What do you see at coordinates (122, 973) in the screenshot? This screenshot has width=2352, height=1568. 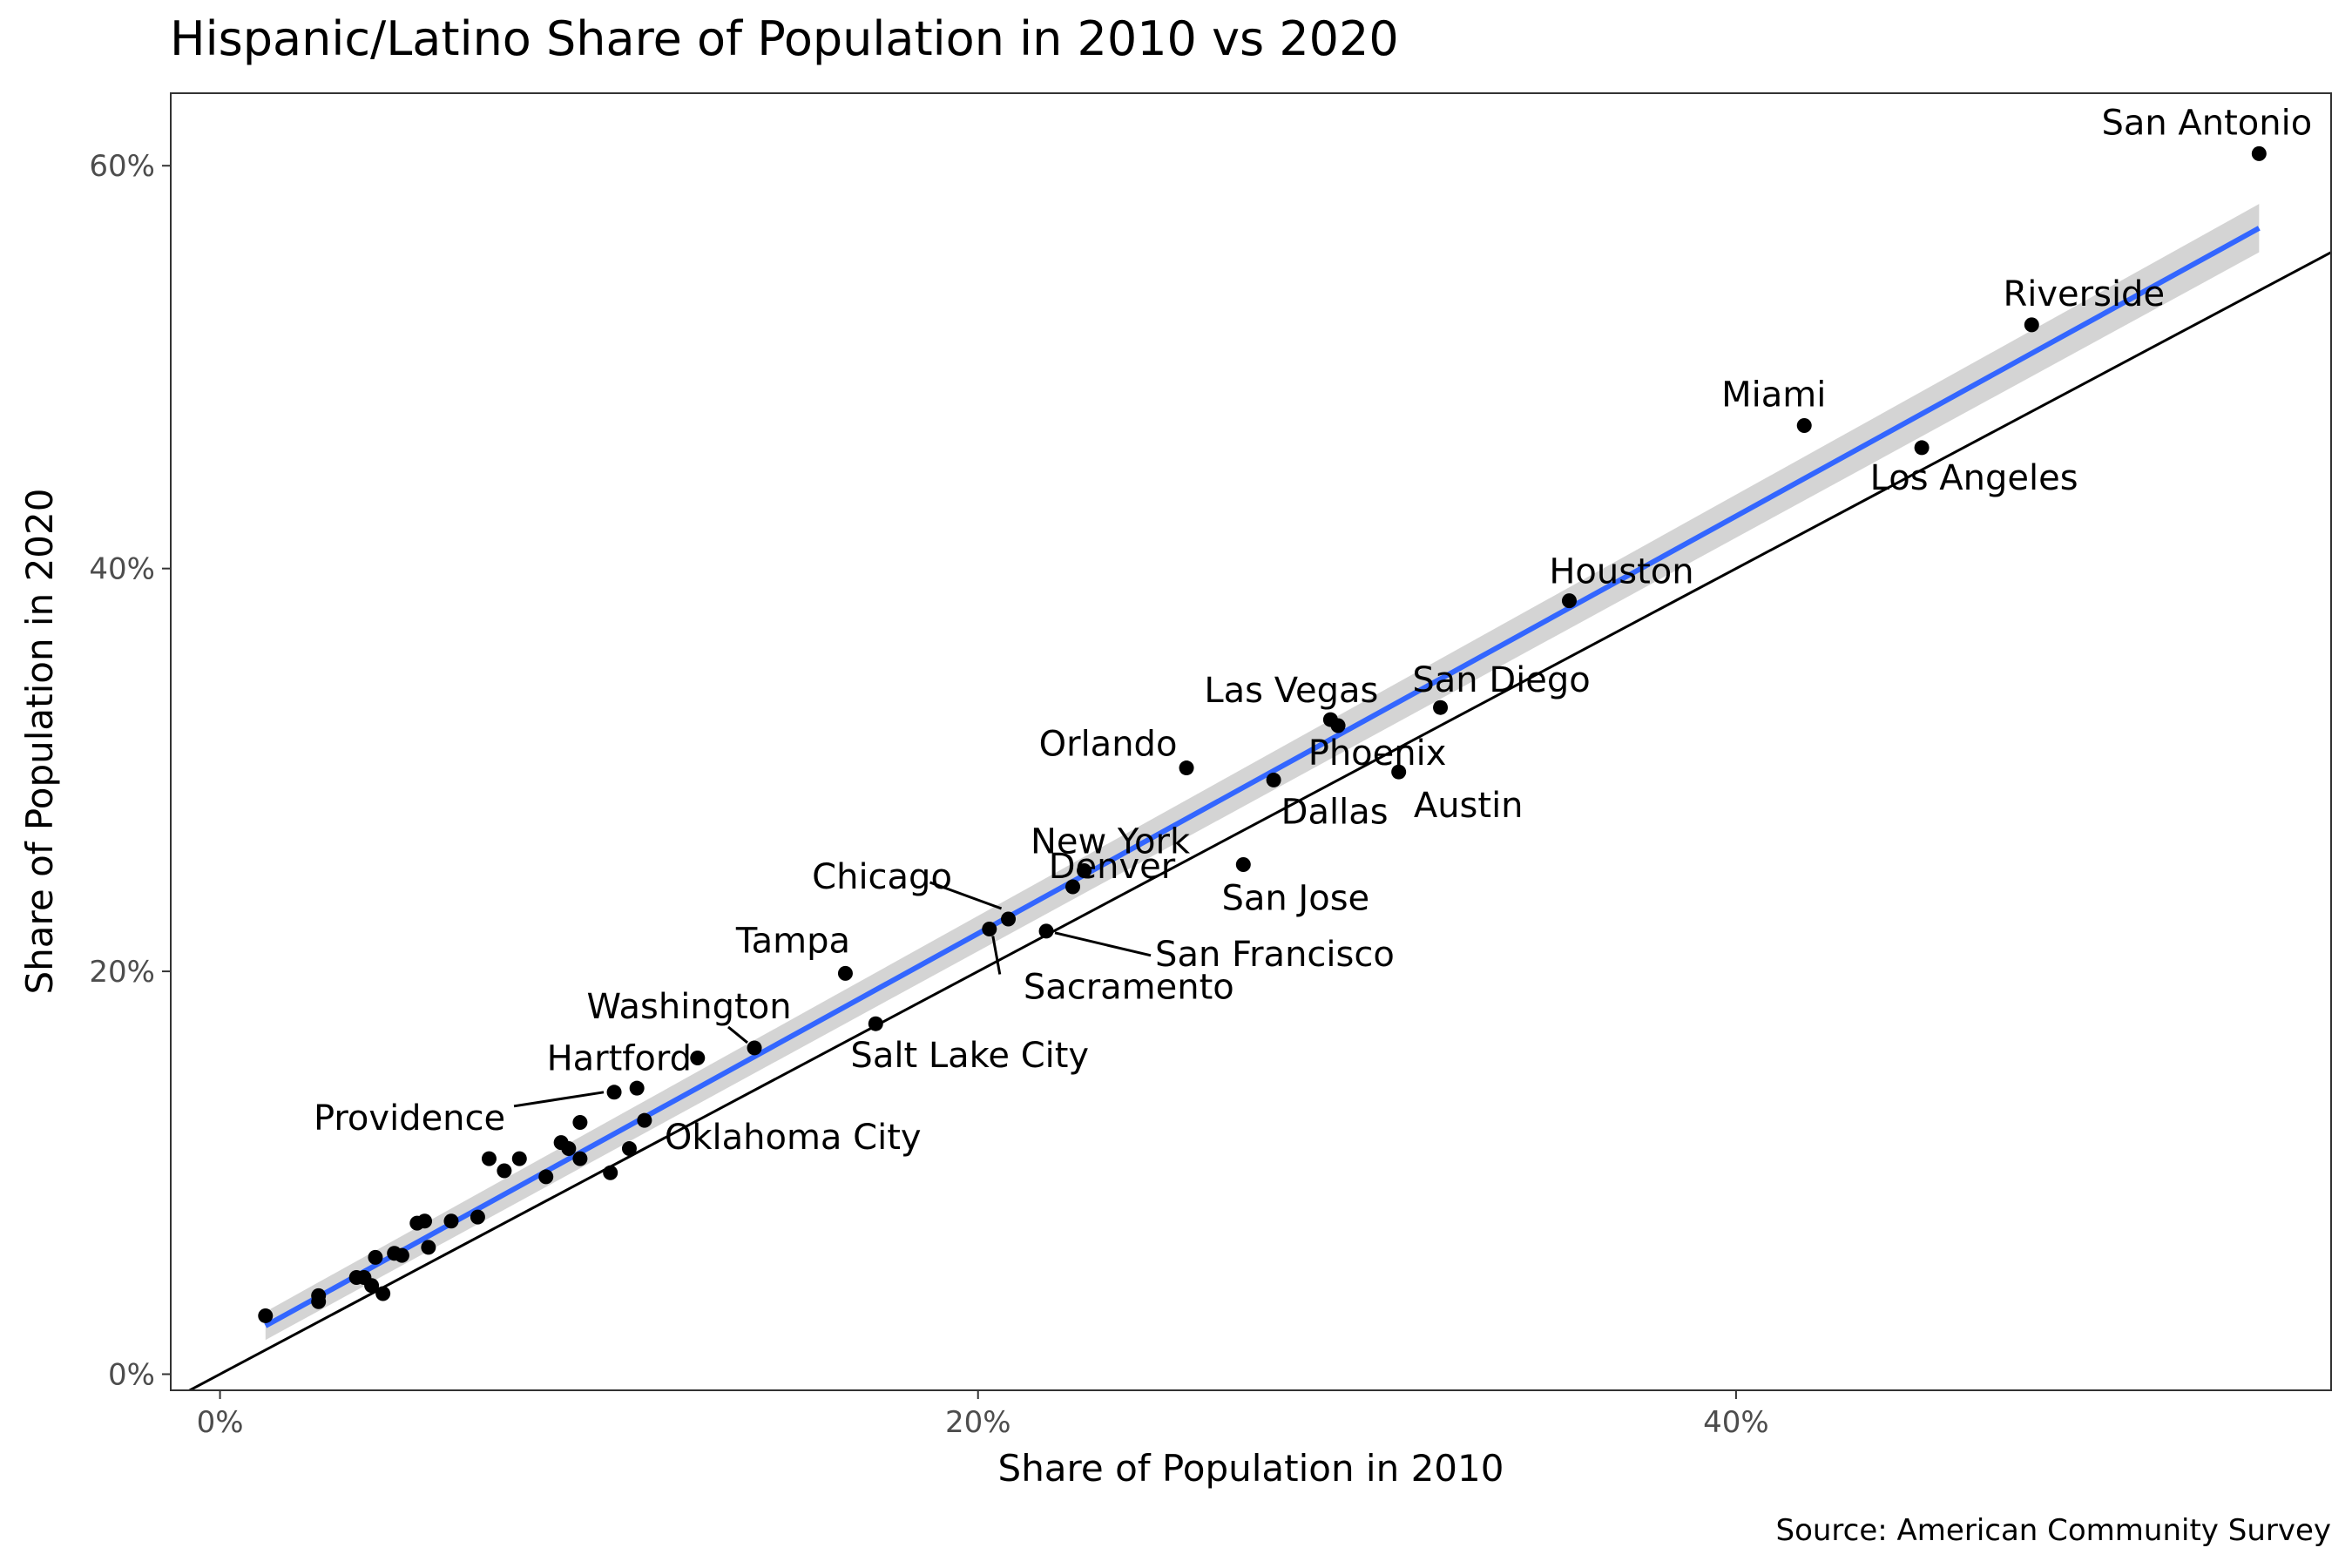 I see `y-tick-label: 20%` at bounding box center [122, 973].